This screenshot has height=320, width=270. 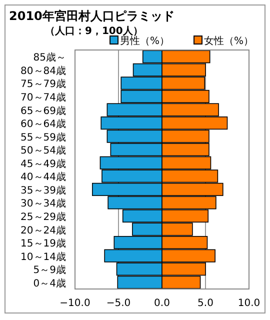 I want to click on x-tick-label: 5.0, so click(x=206, y=303).